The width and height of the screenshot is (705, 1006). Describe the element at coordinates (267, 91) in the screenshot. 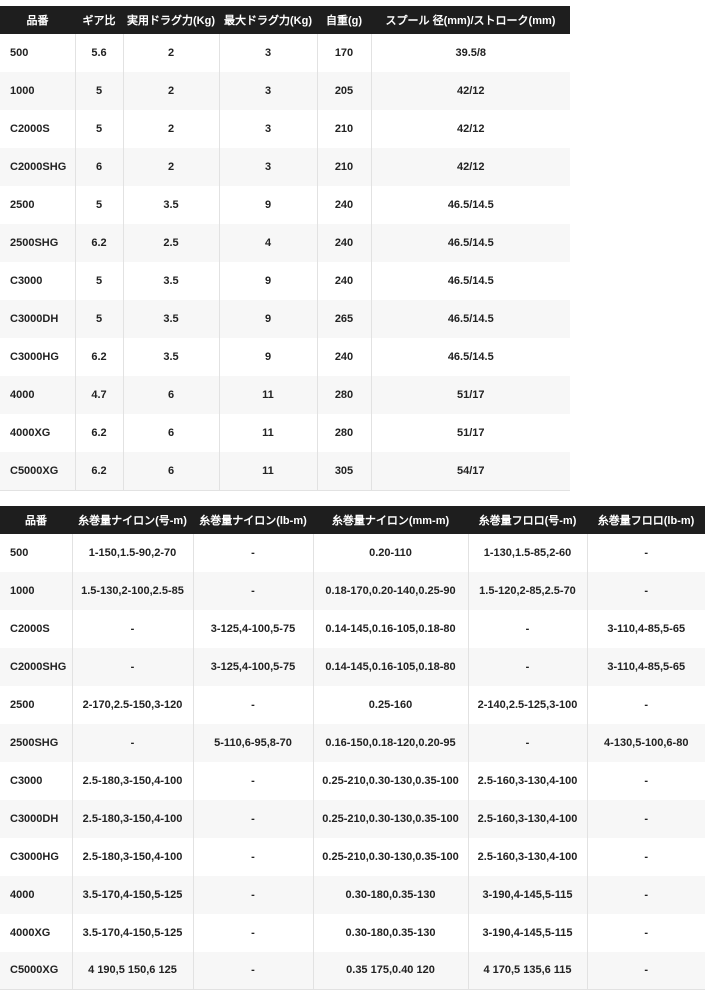

I see `value-cell: 3` at that location.